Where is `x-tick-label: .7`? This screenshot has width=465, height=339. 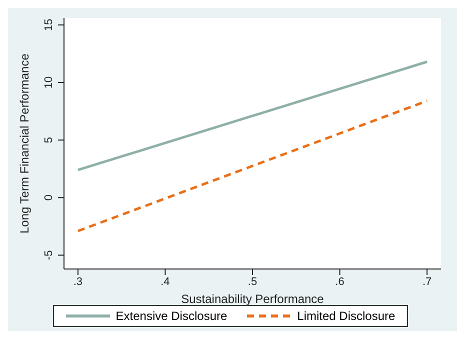 x-tick-label: .7 is located at coordinates (427, 282).